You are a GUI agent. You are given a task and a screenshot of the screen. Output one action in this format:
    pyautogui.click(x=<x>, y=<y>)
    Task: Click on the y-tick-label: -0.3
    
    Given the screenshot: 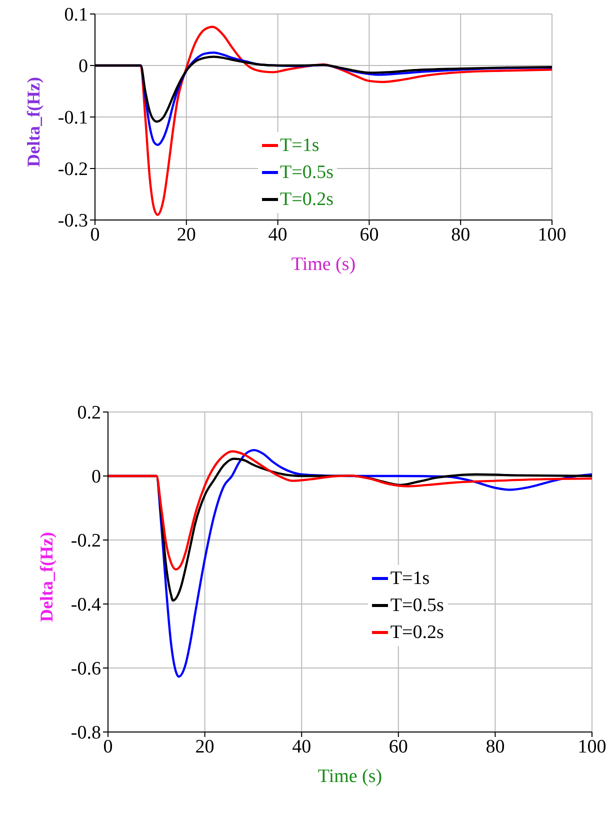 What is the action you would take?
    pyautogui.click(x=73, y=221)
    